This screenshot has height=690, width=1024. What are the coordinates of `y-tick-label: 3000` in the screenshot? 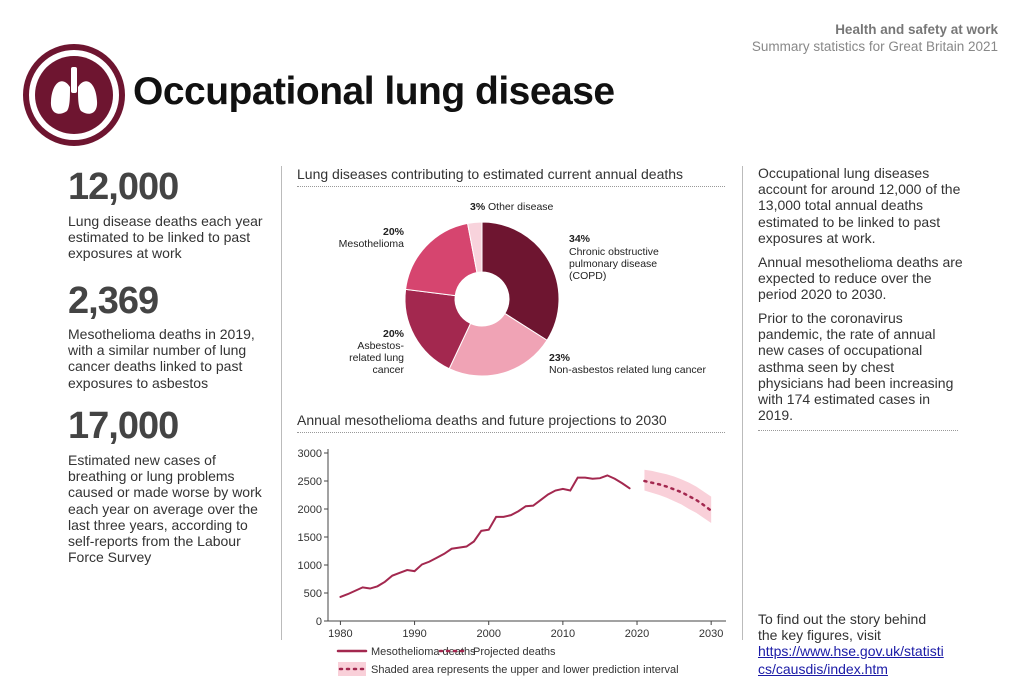 It's located at (310, 454).